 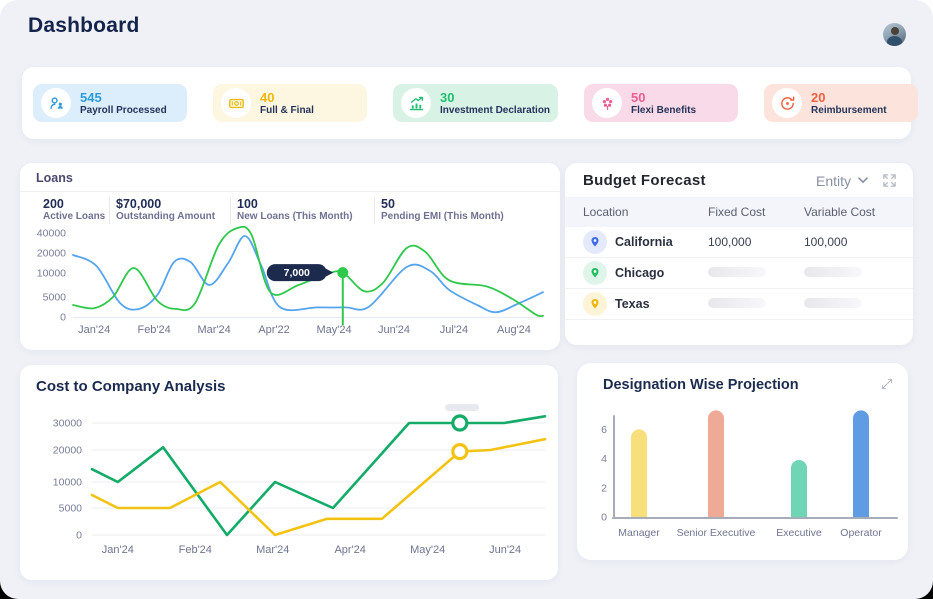 What do you see at coordinates (716, 533) in the screenshot?
I see `svg-text: Senior Executive` at bounding box center [716, 533].